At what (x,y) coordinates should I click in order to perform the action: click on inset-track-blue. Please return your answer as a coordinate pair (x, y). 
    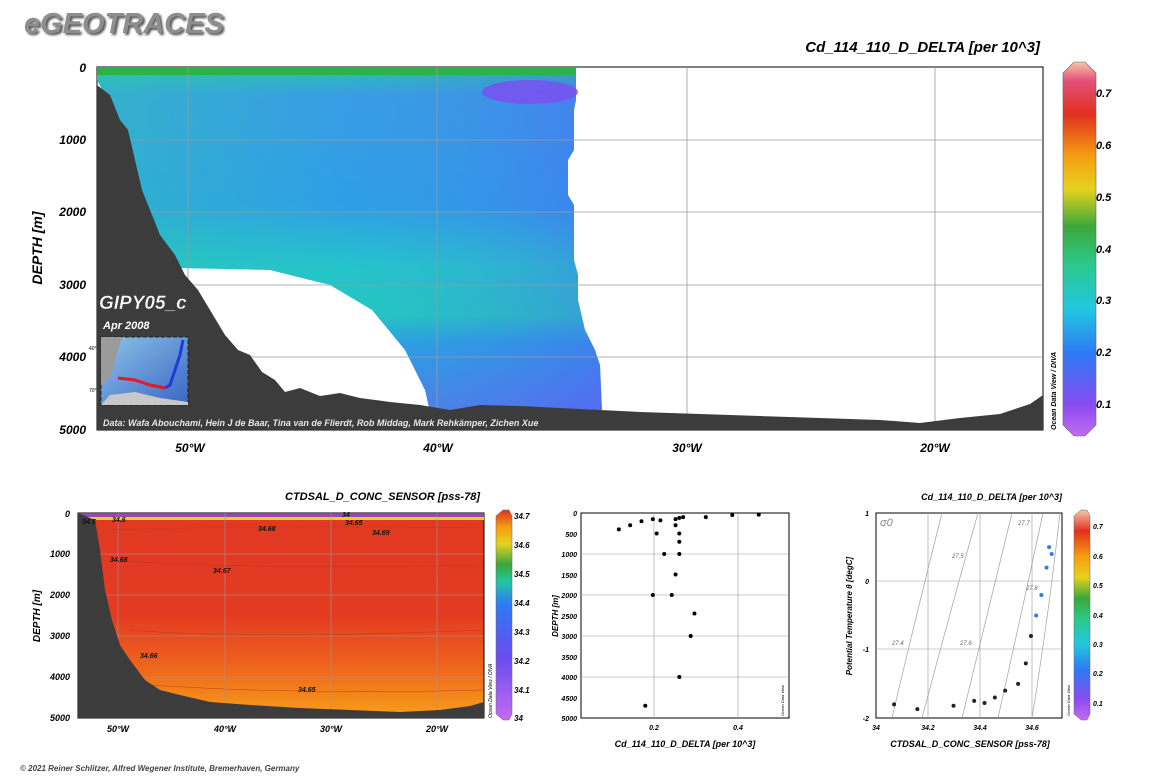
    Looking at the image, I should click on (174, 364).